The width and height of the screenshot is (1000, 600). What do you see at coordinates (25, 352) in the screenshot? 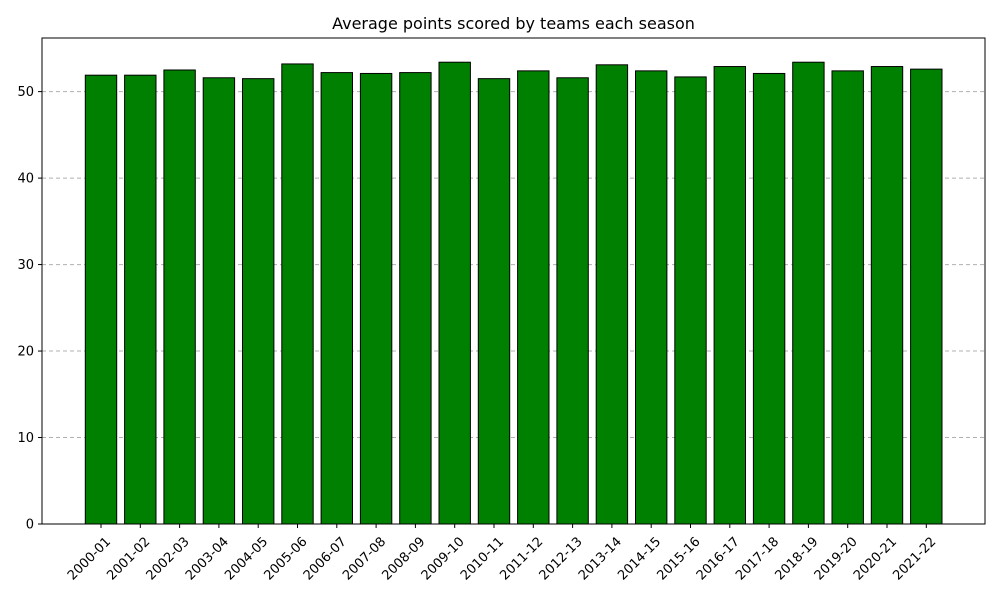
I see `y-tick-label: 20` at bounding box center [25, 352].